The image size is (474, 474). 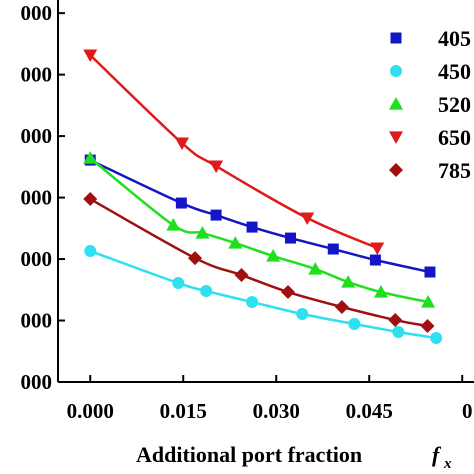 I want to click on x-tick-label: 0.000, so click(x=90, y=411).